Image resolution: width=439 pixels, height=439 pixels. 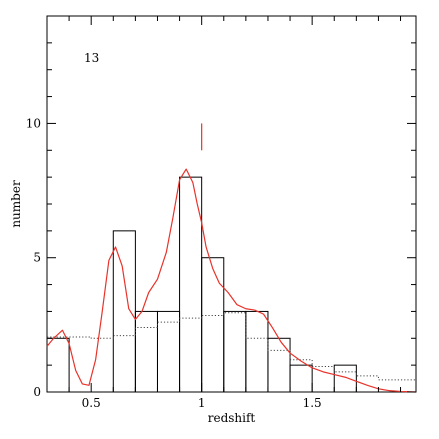 I want to click on y-tick-label: 5, so click(x=37, y=258).